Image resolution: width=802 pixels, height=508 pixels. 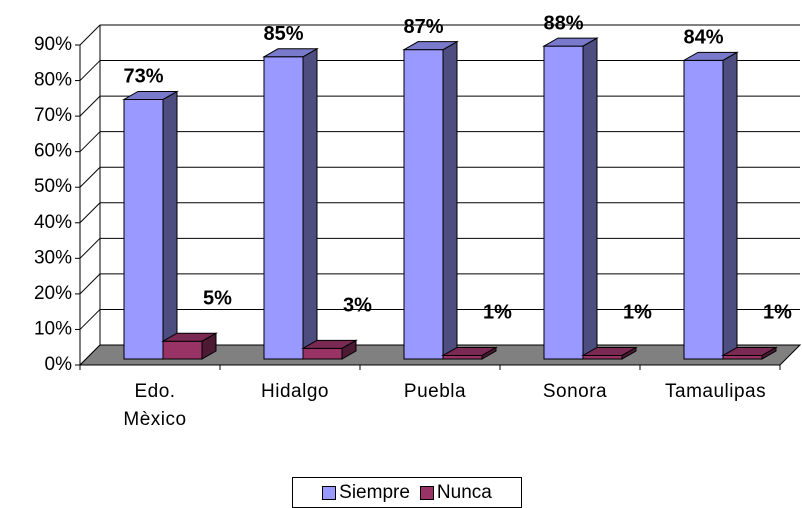 I want to click on data-label: 88%, so click(x=563, y=23).